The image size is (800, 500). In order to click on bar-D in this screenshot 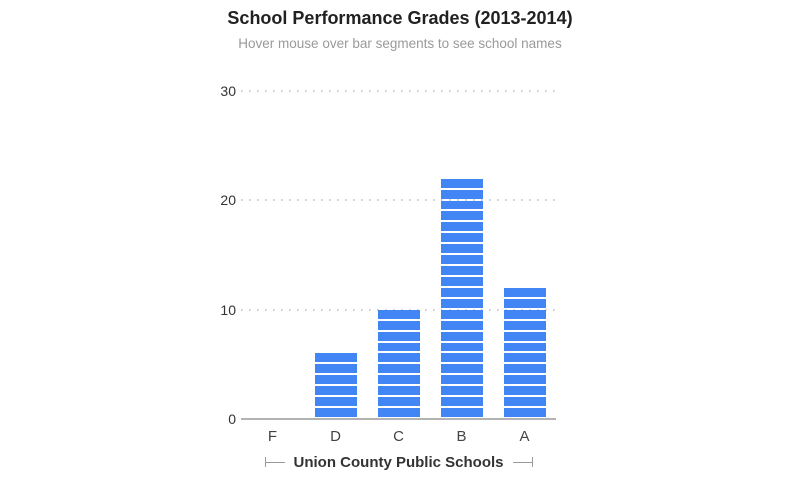, I will do `click(335, 385)`.